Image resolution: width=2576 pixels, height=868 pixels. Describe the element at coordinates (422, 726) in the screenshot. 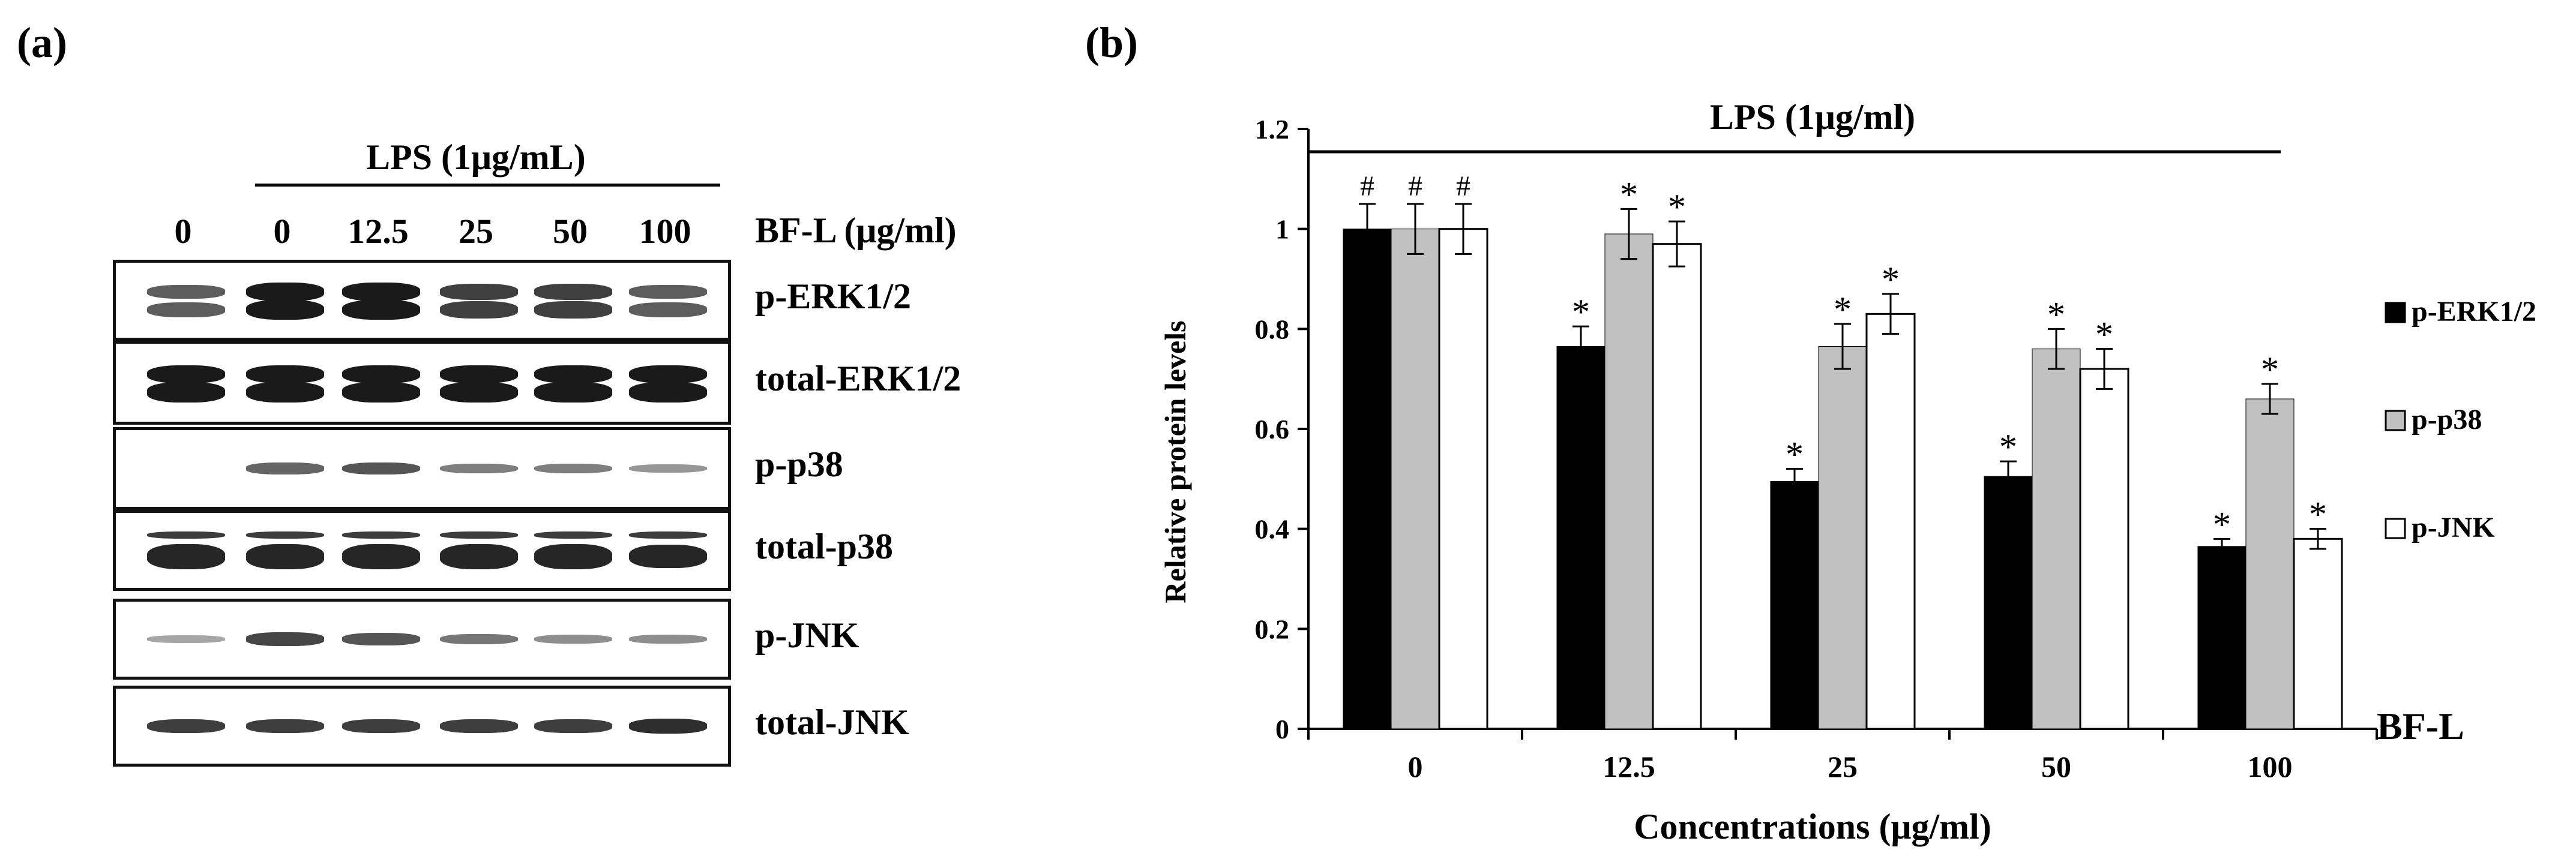

I see `blot-total-jnk` at that location.